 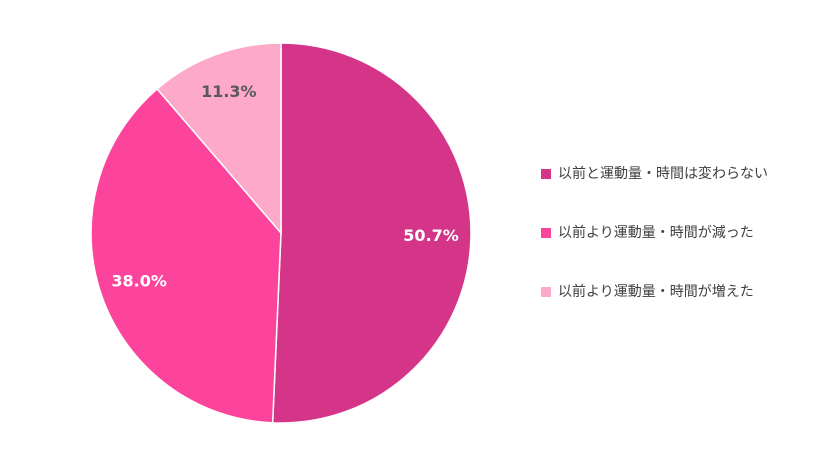 I want to click on value-label: 50.7%, so click(x=431, y=235).